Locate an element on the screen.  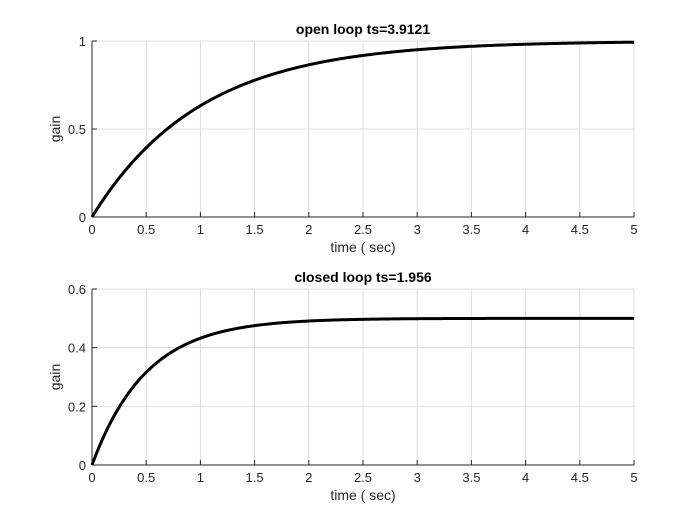
chart-title: closed loop ts=1.956 is located at coordinates (363, 277).